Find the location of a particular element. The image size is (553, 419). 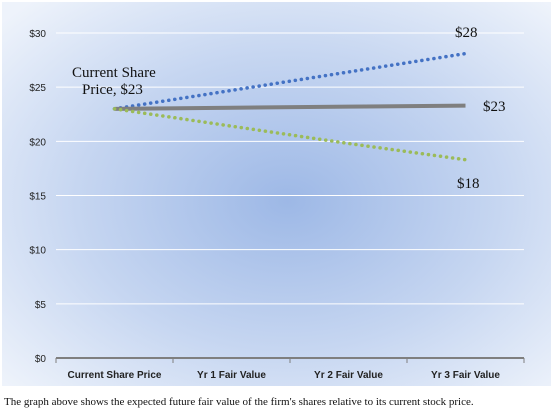

y-tick-label: $5 is located at coordinates (41, 305).